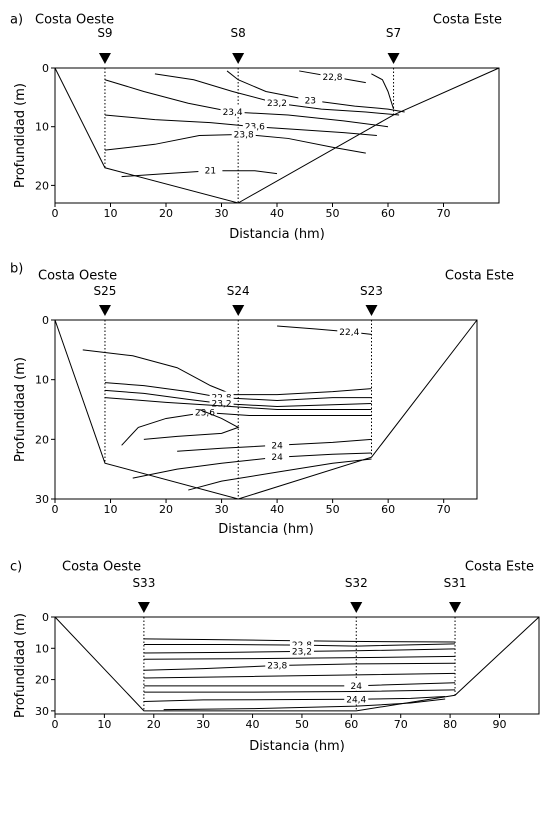  Describe the element at coordinates (42, 499) in the screenshot. I see `y-tick-label: 30` at that location.